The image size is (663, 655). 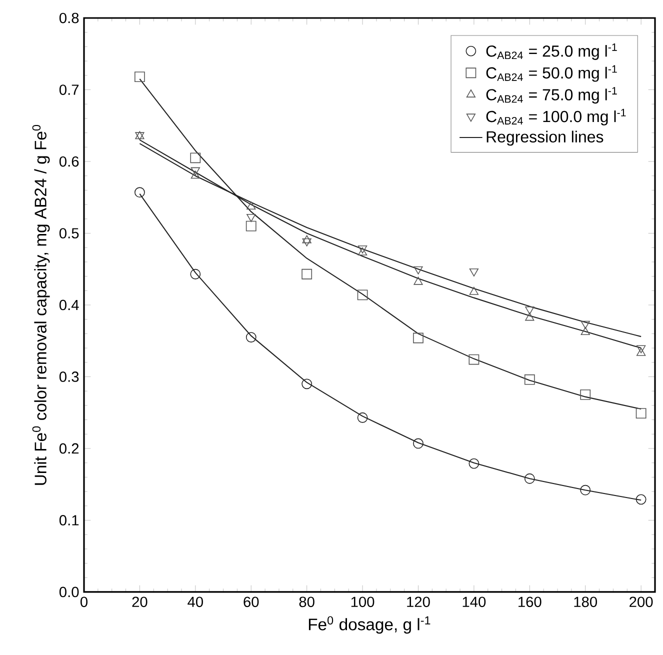 What do you see at coordinates (69, 233) in the screenshot?
I see `y-tick-label: 0.5` at bounding box center [69, 233].